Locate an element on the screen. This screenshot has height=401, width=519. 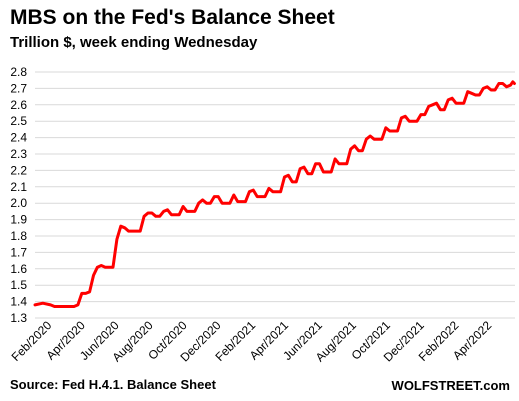
y-tick-label: 2.4 is located at coordinates (18, 138).